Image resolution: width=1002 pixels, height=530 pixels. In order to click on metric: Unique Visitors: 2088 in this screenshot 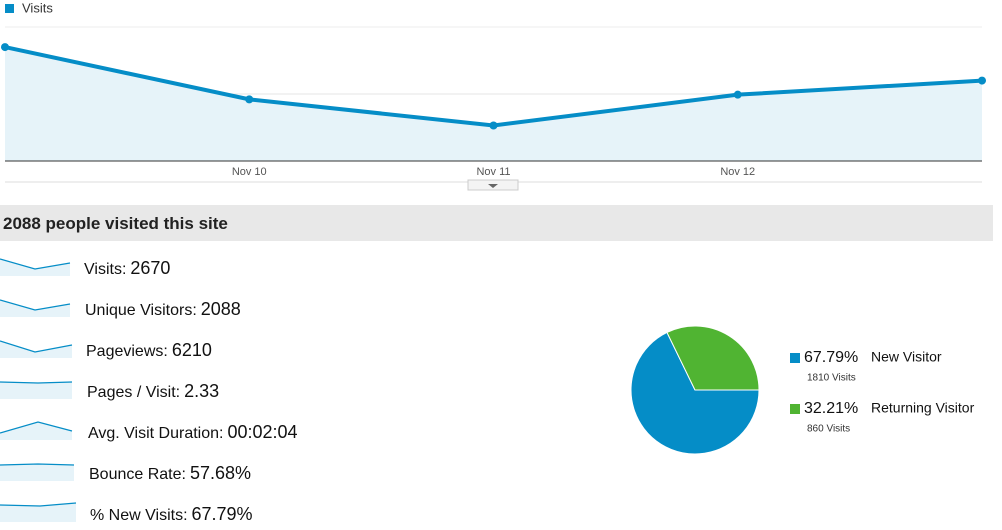, I will do `click(163, 309)`.